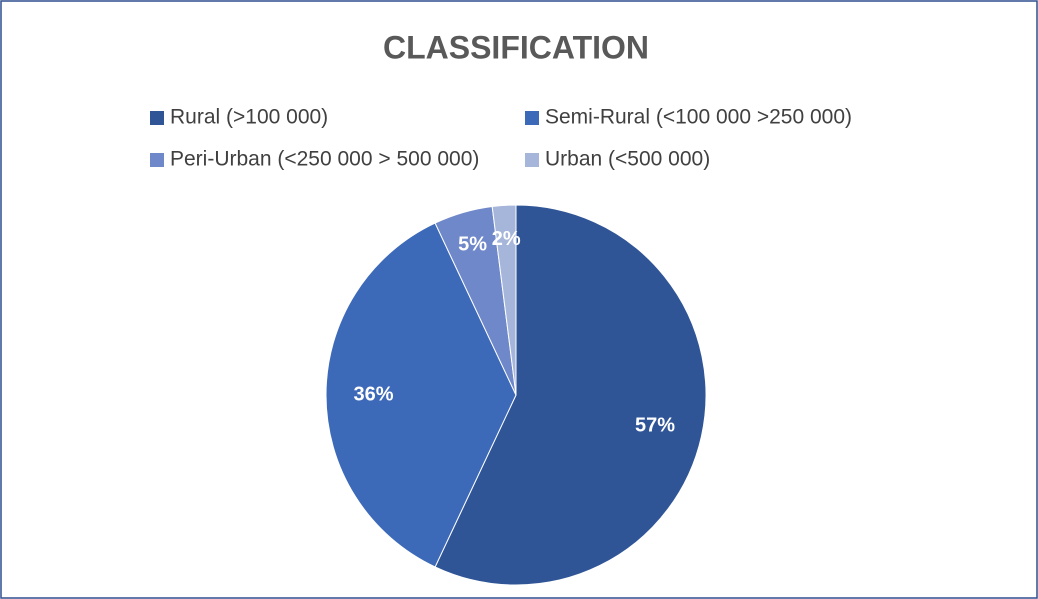 The width and height of the screenshot is (1038, 599). Describe the element at coordinates (516, 47) in the screenshot. I see `chart-title: CLASSIFICATION` at that location.